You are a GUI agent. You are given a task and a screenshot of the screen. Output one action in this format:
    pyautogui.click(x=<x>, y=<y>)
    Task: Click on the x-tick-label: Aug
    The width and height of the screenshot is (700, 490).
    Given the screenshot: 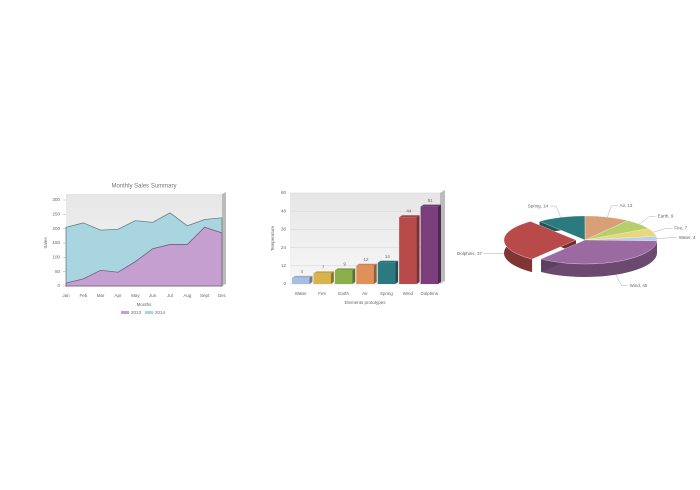 What is the action you would take?
    pyautogui.click(x=187, y=295)
    